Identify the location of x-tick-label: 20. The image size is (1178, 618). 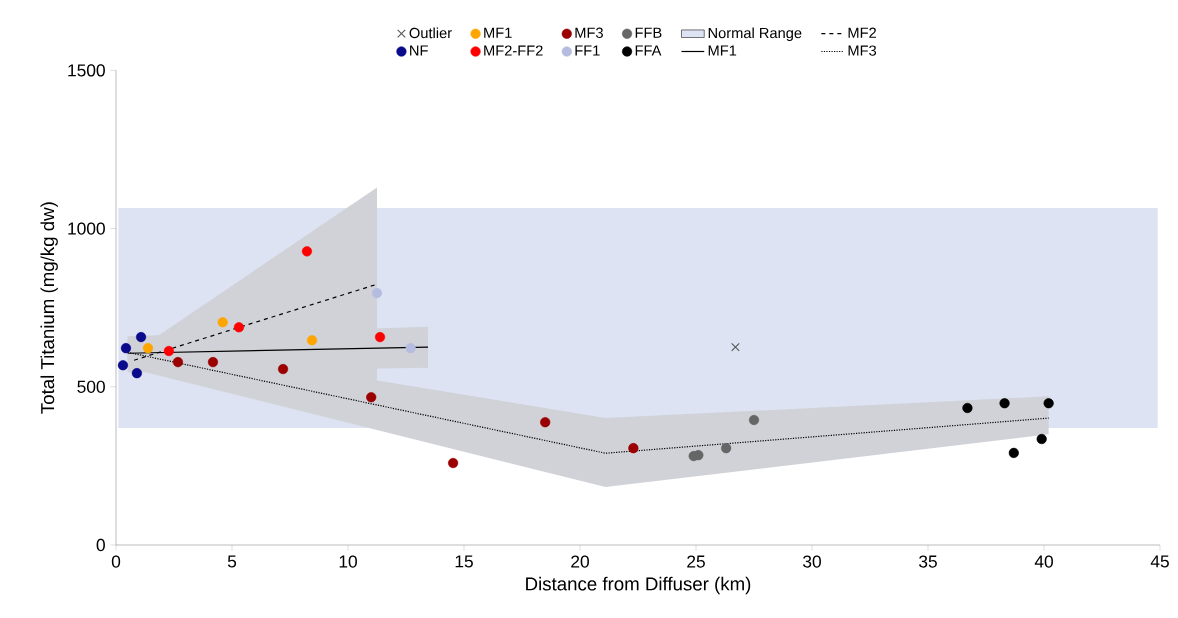
(580, 561).